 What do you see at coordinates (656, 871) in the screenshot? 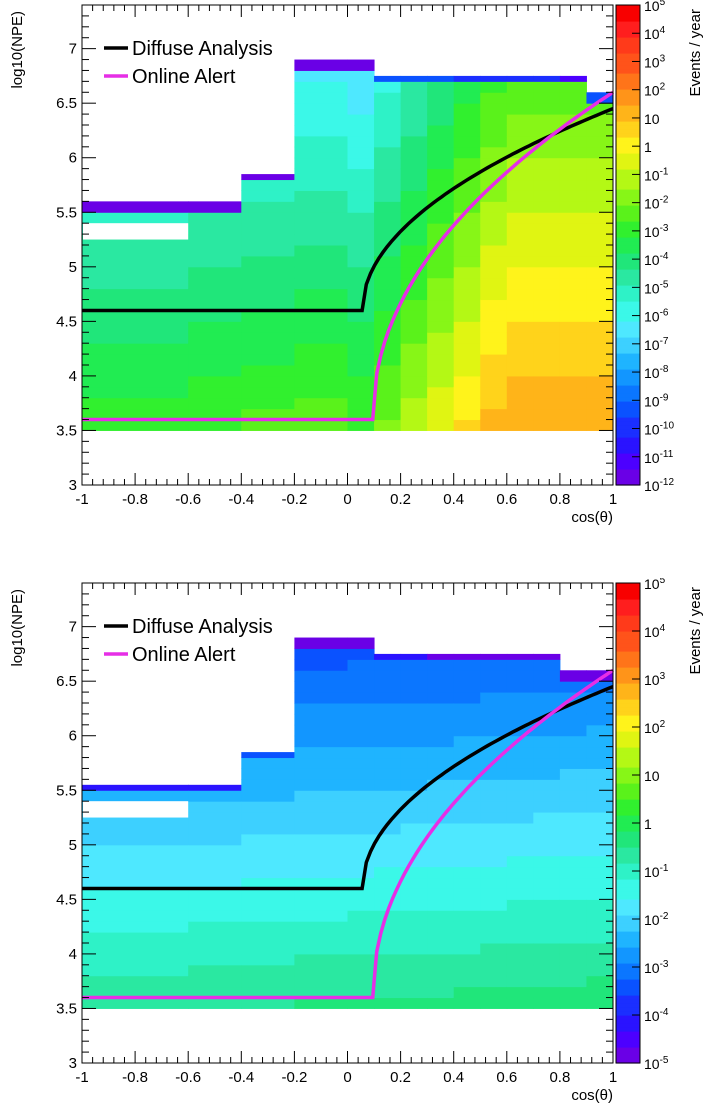
I see `colorbar-label: 10-1` at bounding box center [656, 871].